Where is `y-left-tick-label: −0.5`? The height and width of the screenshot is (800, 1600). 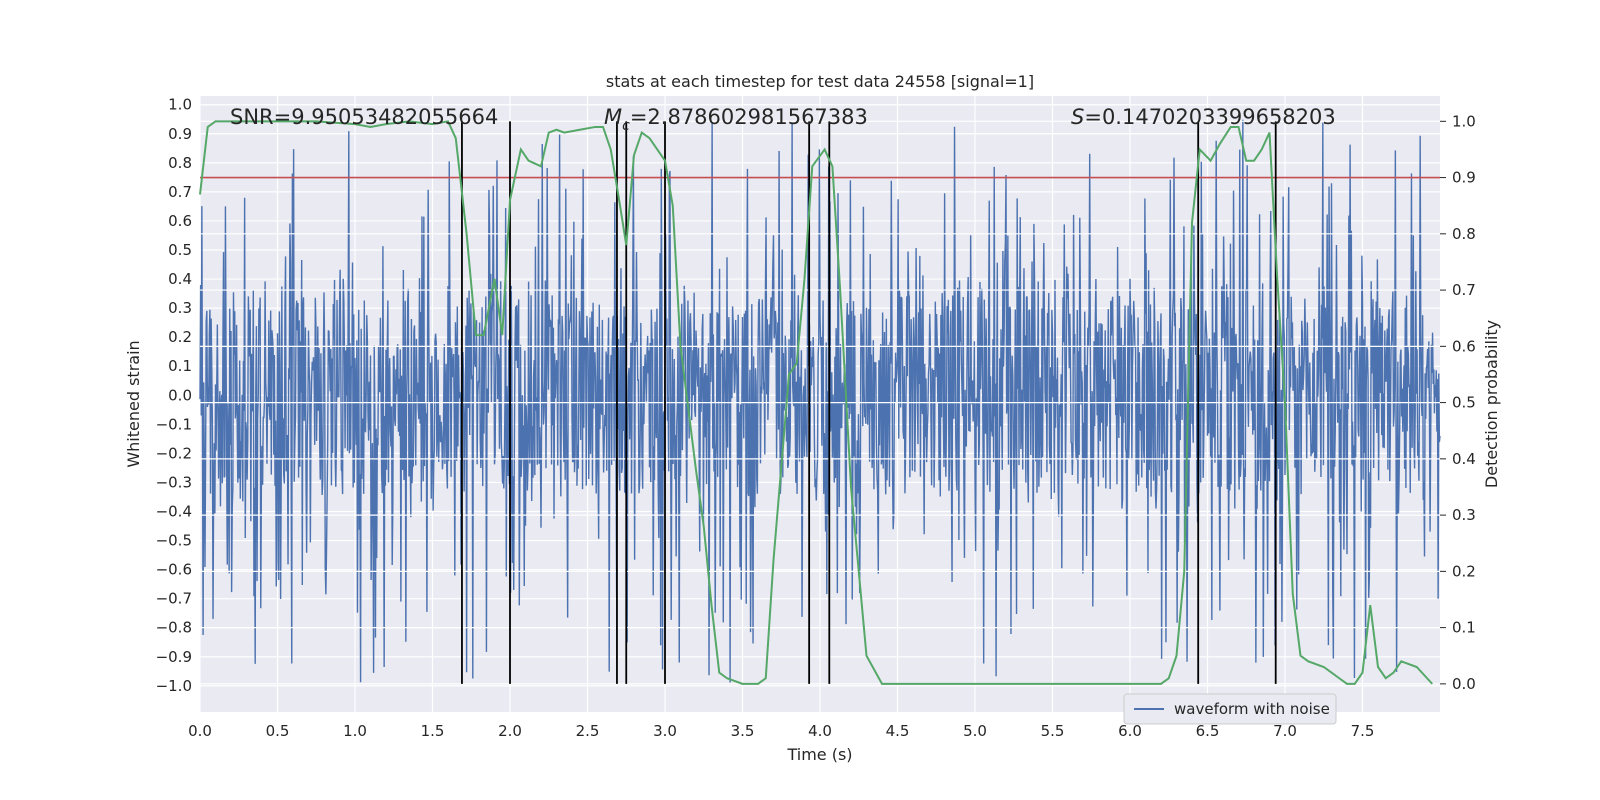
y-left-tick-label: −0.5 is located at coordinates (174, 541).